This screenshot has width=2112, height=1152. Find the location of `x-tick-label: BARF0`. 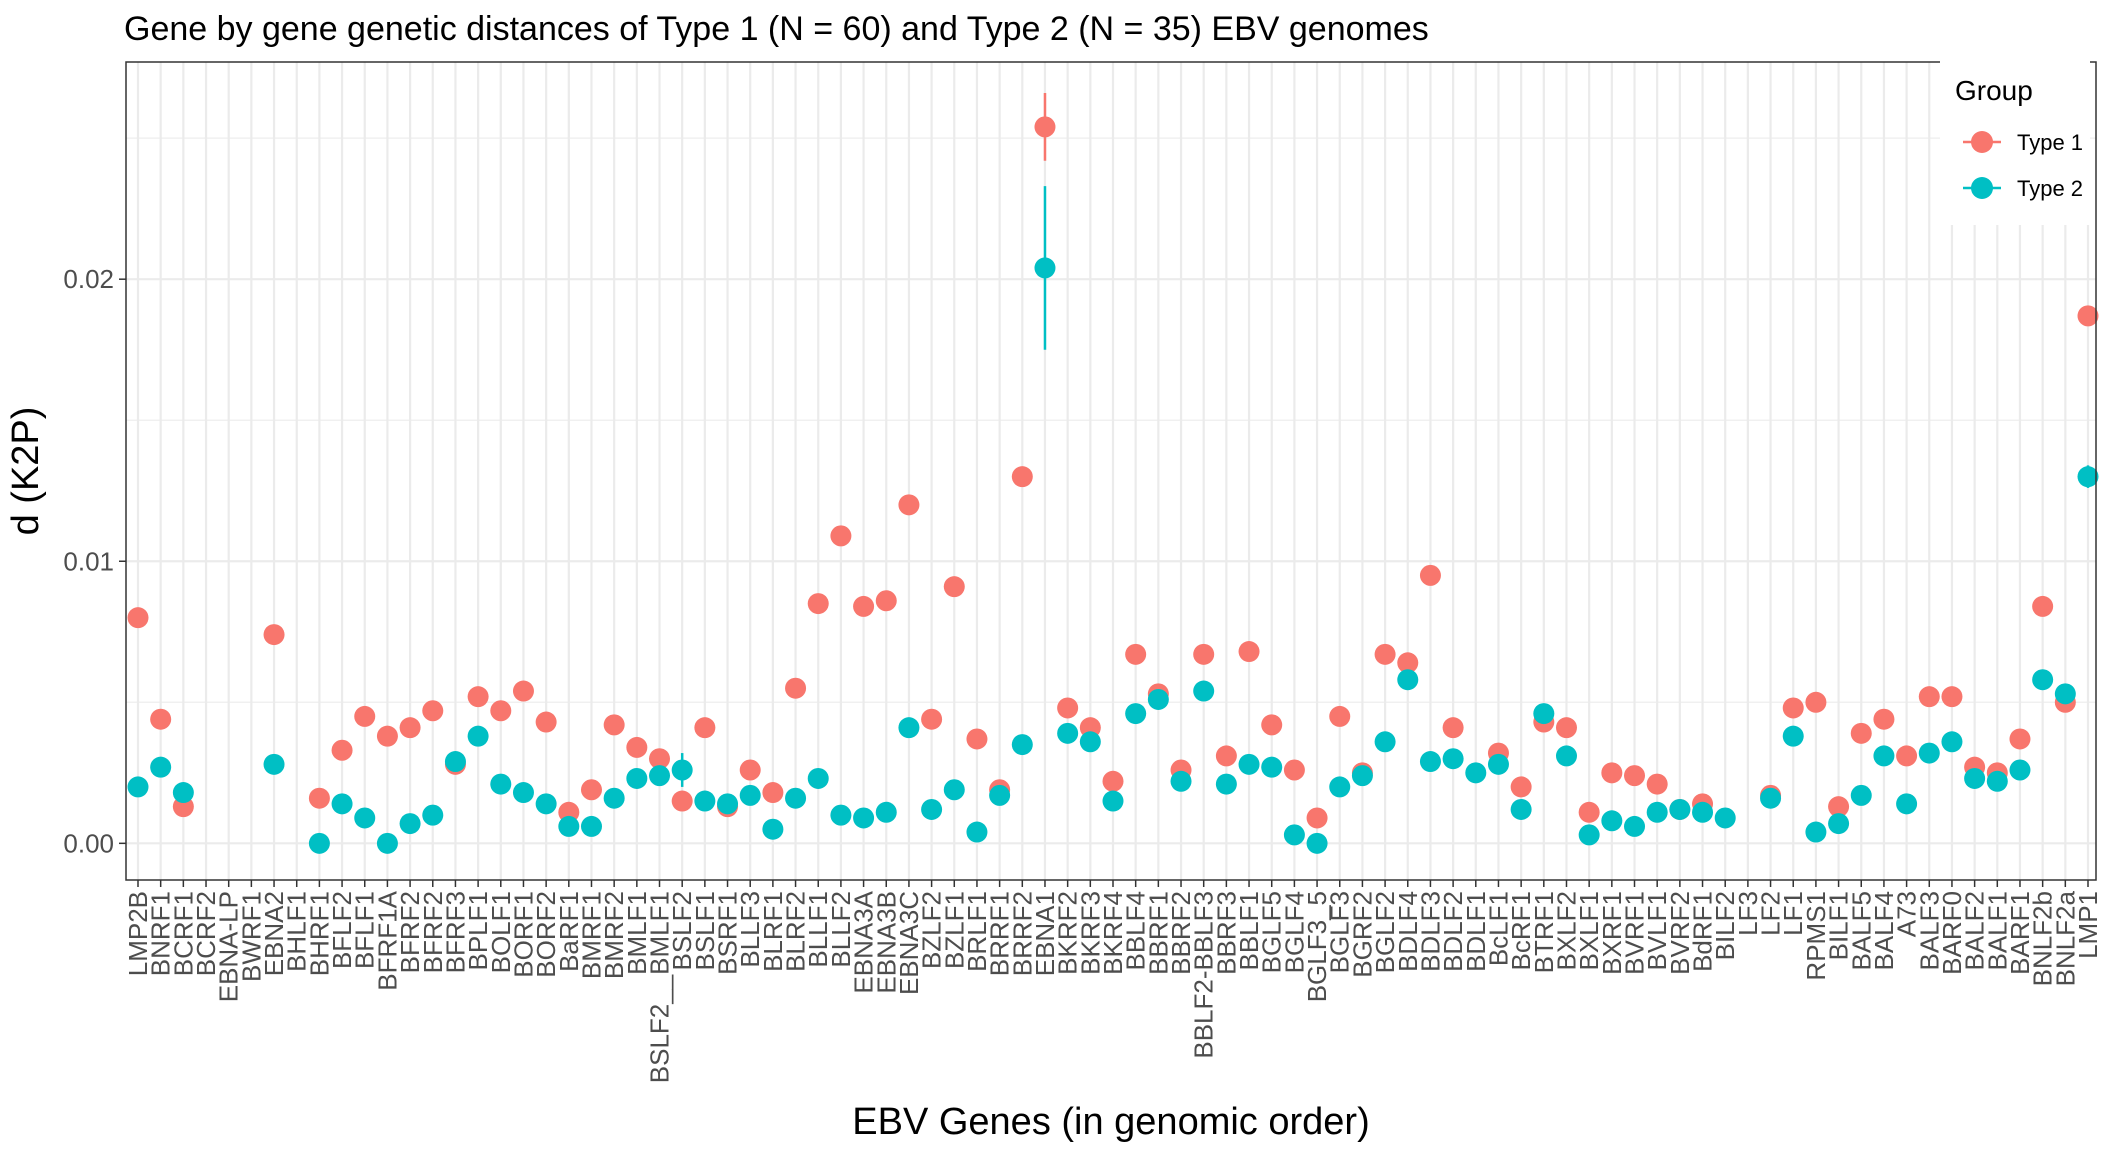

x-tick-label: BARF0 is located at coordinates (1952, 933).